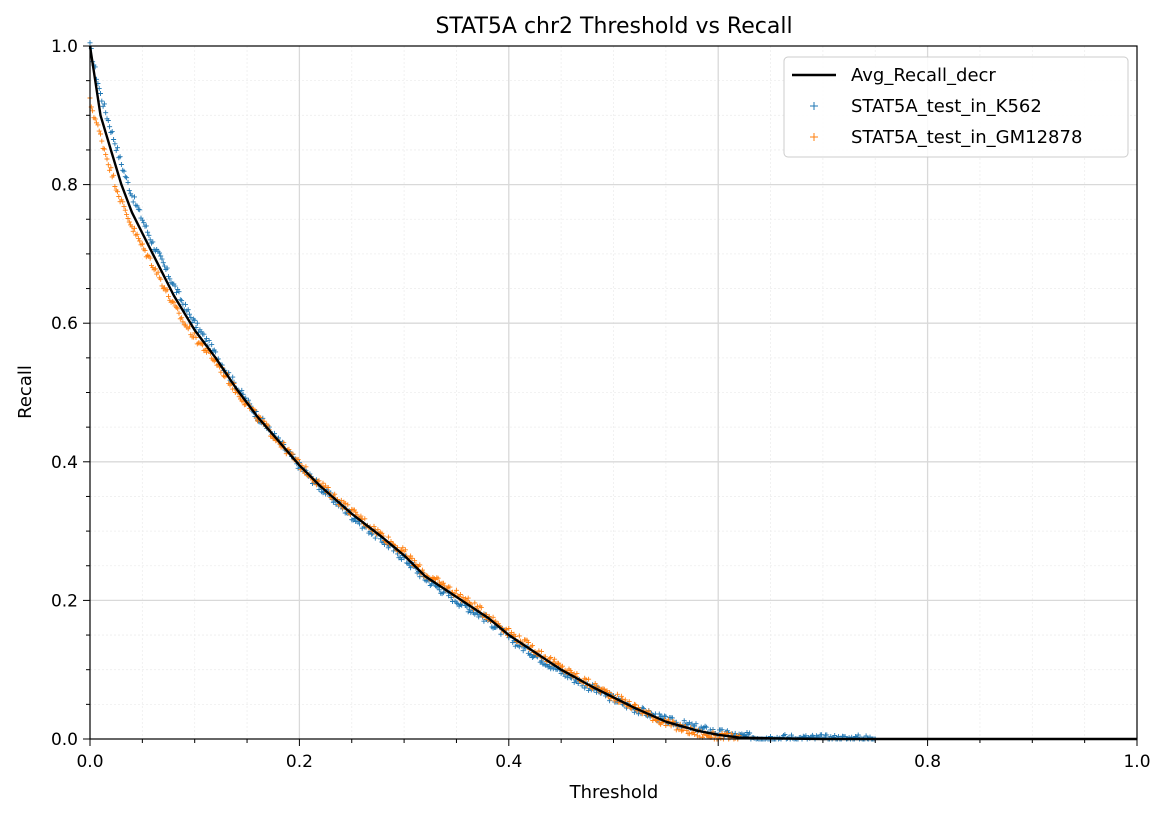 Image resolution: width=1168 pixels, height=817 pixels. What do you see at coordinates (927, 762) in the screenshot?
I see `x-tick-label: 0.8` at bounding box center [927, 762].